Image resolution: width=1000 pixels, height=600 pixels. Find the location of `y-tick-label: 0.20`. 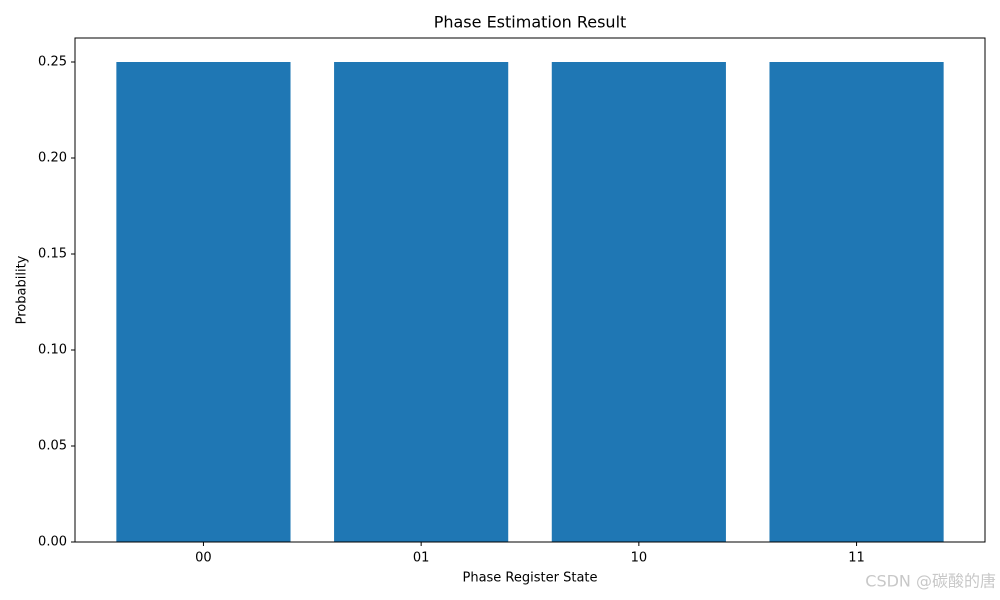

y-tick-label: 0.20 is located at coordinates (52, 158).